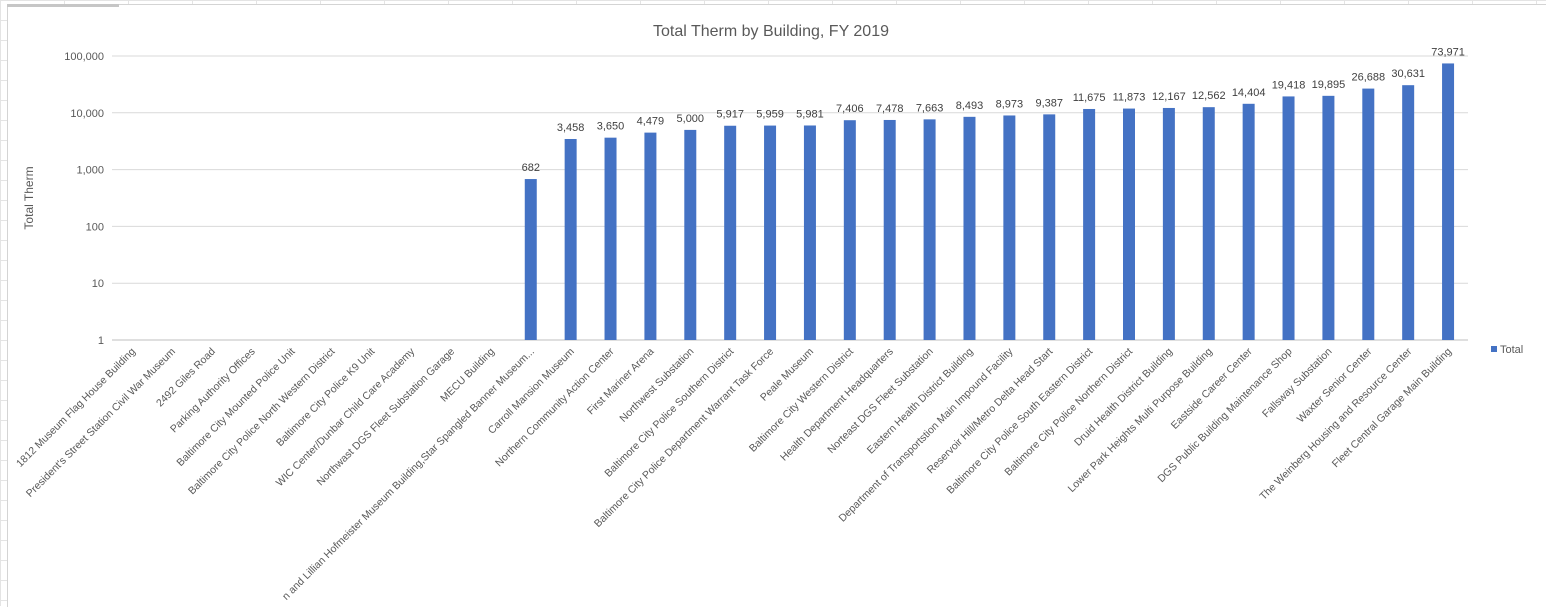  I want to click on y-axis-ticks: 1 10 100 1,000 10,000 100,000, so click(84, 199).